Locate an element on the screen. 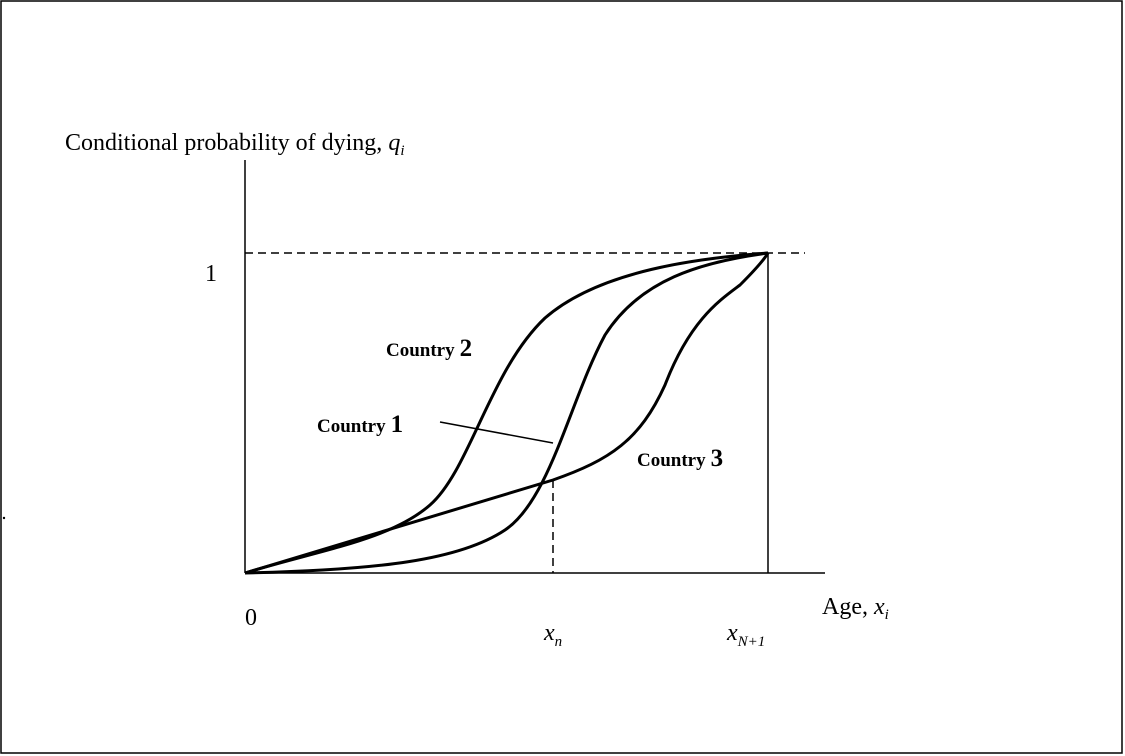  x-tick-sub: n is located at coordinates (559, 642).